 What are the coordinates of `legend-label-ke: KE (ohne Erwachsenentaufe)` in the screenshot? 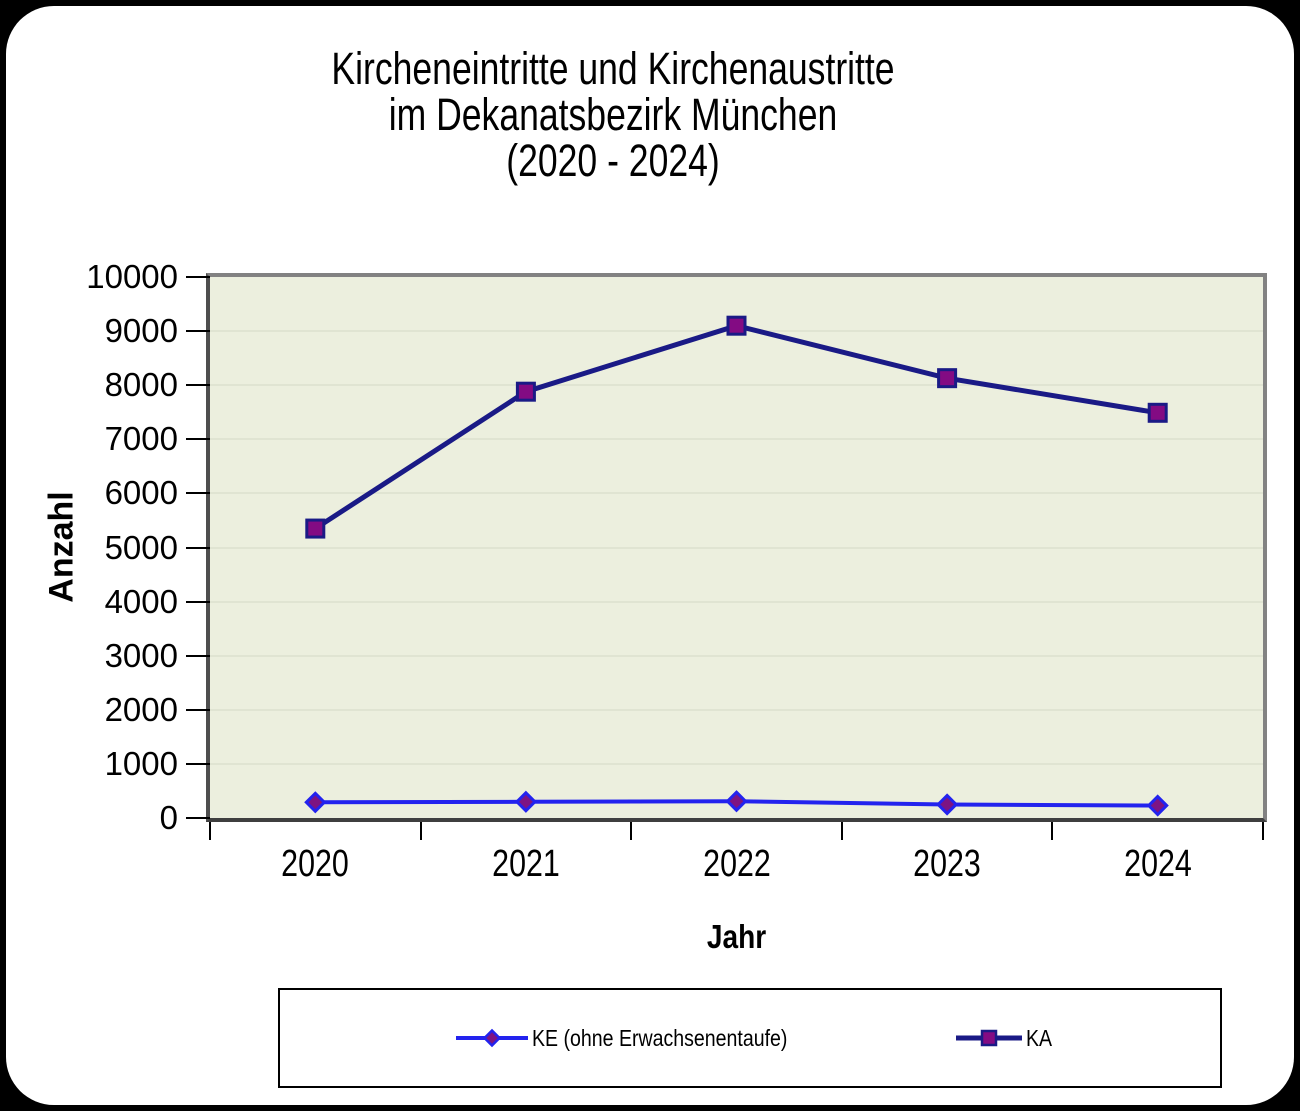 It's located at (660, 1037).